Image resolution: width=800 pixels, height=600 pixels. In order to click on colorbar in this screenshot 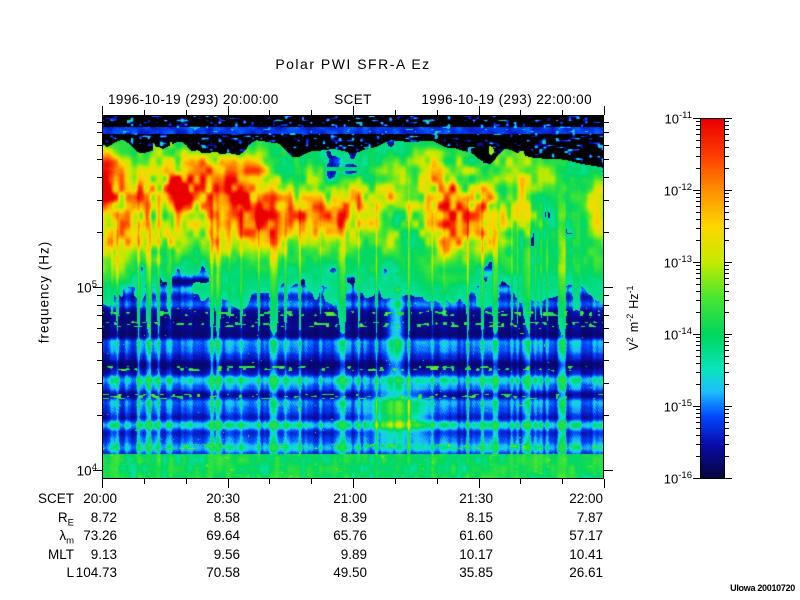, I will do `click(712, 298)`.